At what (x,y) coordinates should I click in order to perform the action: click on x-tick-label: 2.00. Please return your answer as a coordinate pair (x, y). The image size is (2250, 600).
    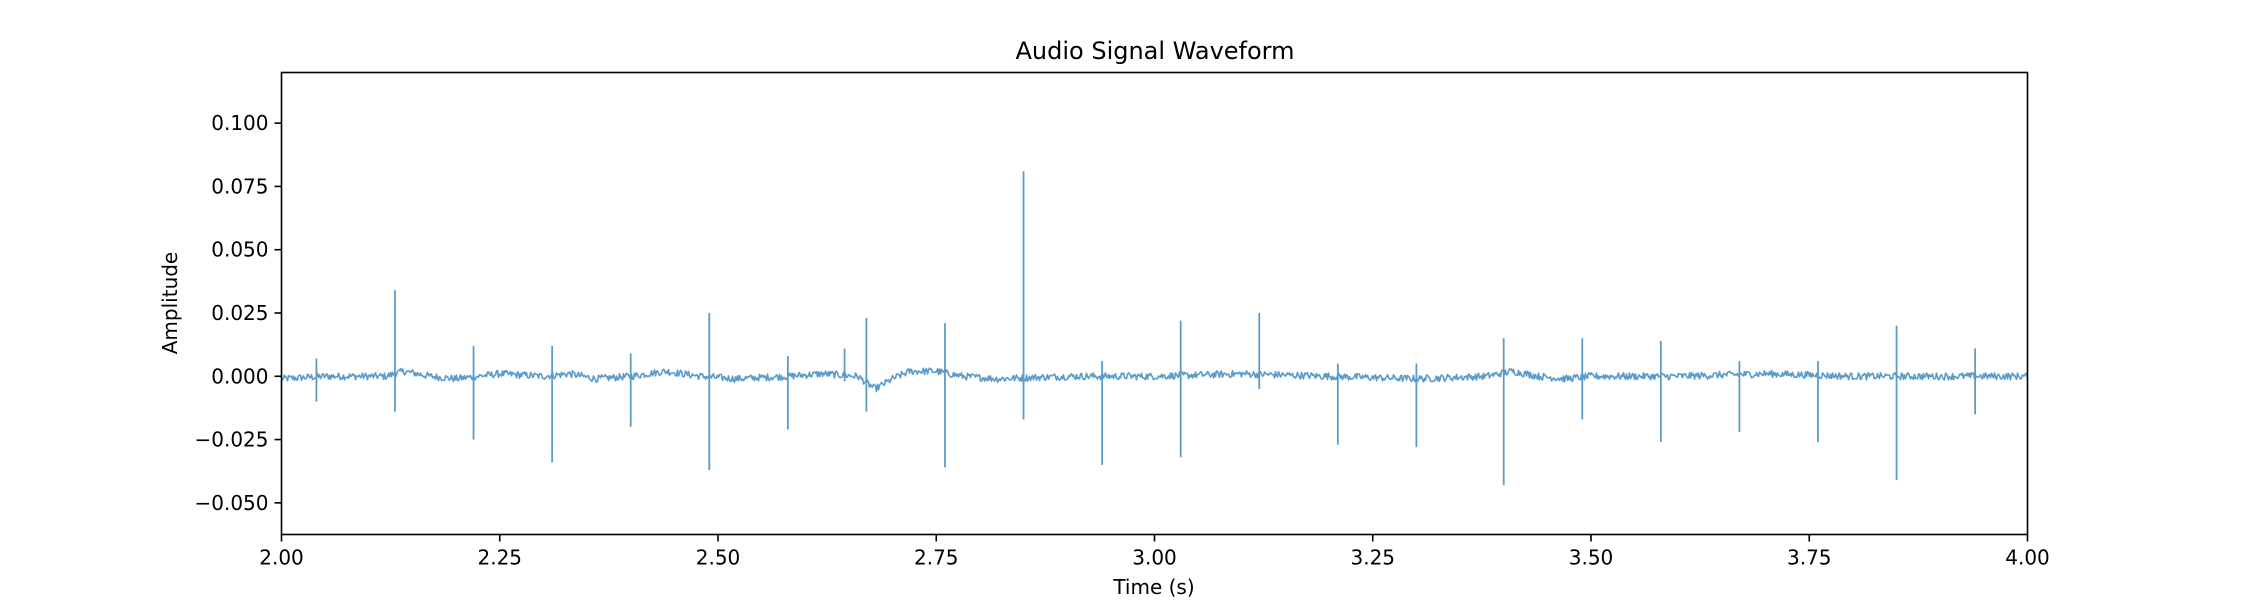
    Looking at the image, I should click on (281, 558).